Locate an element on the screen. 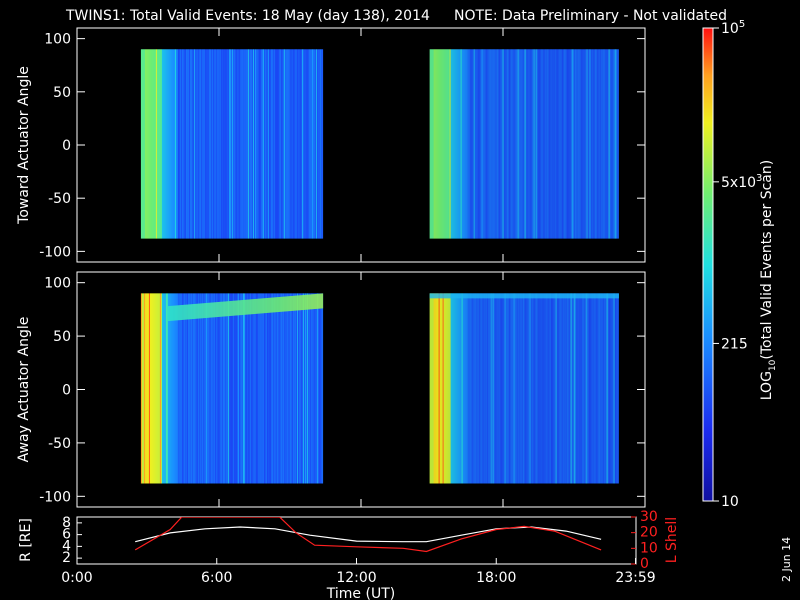 Image resolution: width=800 pixels, height=600 pixels. heatmap-segment is located at coordinates (232, 388).